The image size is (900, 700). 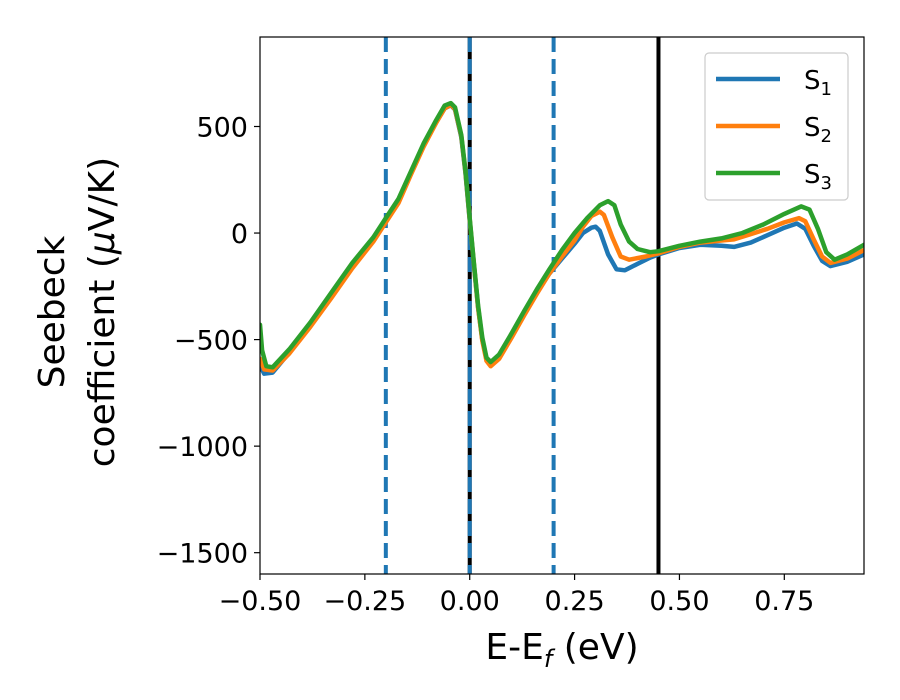 I want to click on y-axis: −1500 −1000 −500 0 500, so click(x=208, y=341).